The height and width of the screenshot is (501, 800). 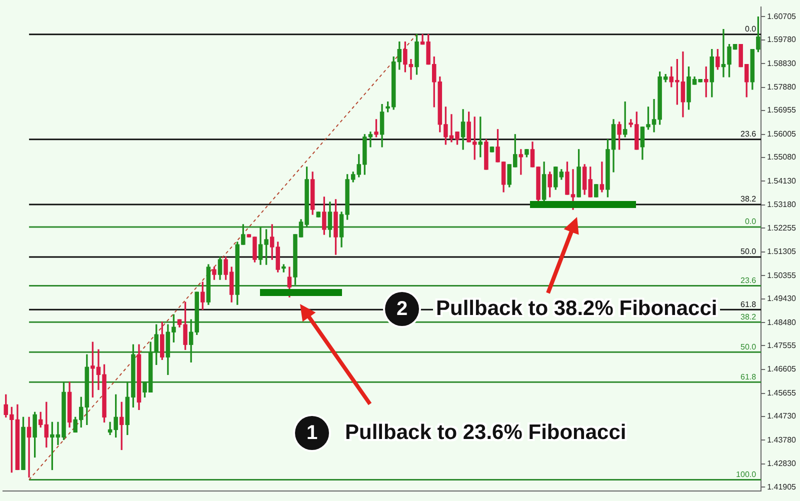 What do you see at coordinates (486, 433) in the screenshot?
I see `annotation: Pullback to 23.6% Fibonacci` at bounding box center [486, 433].